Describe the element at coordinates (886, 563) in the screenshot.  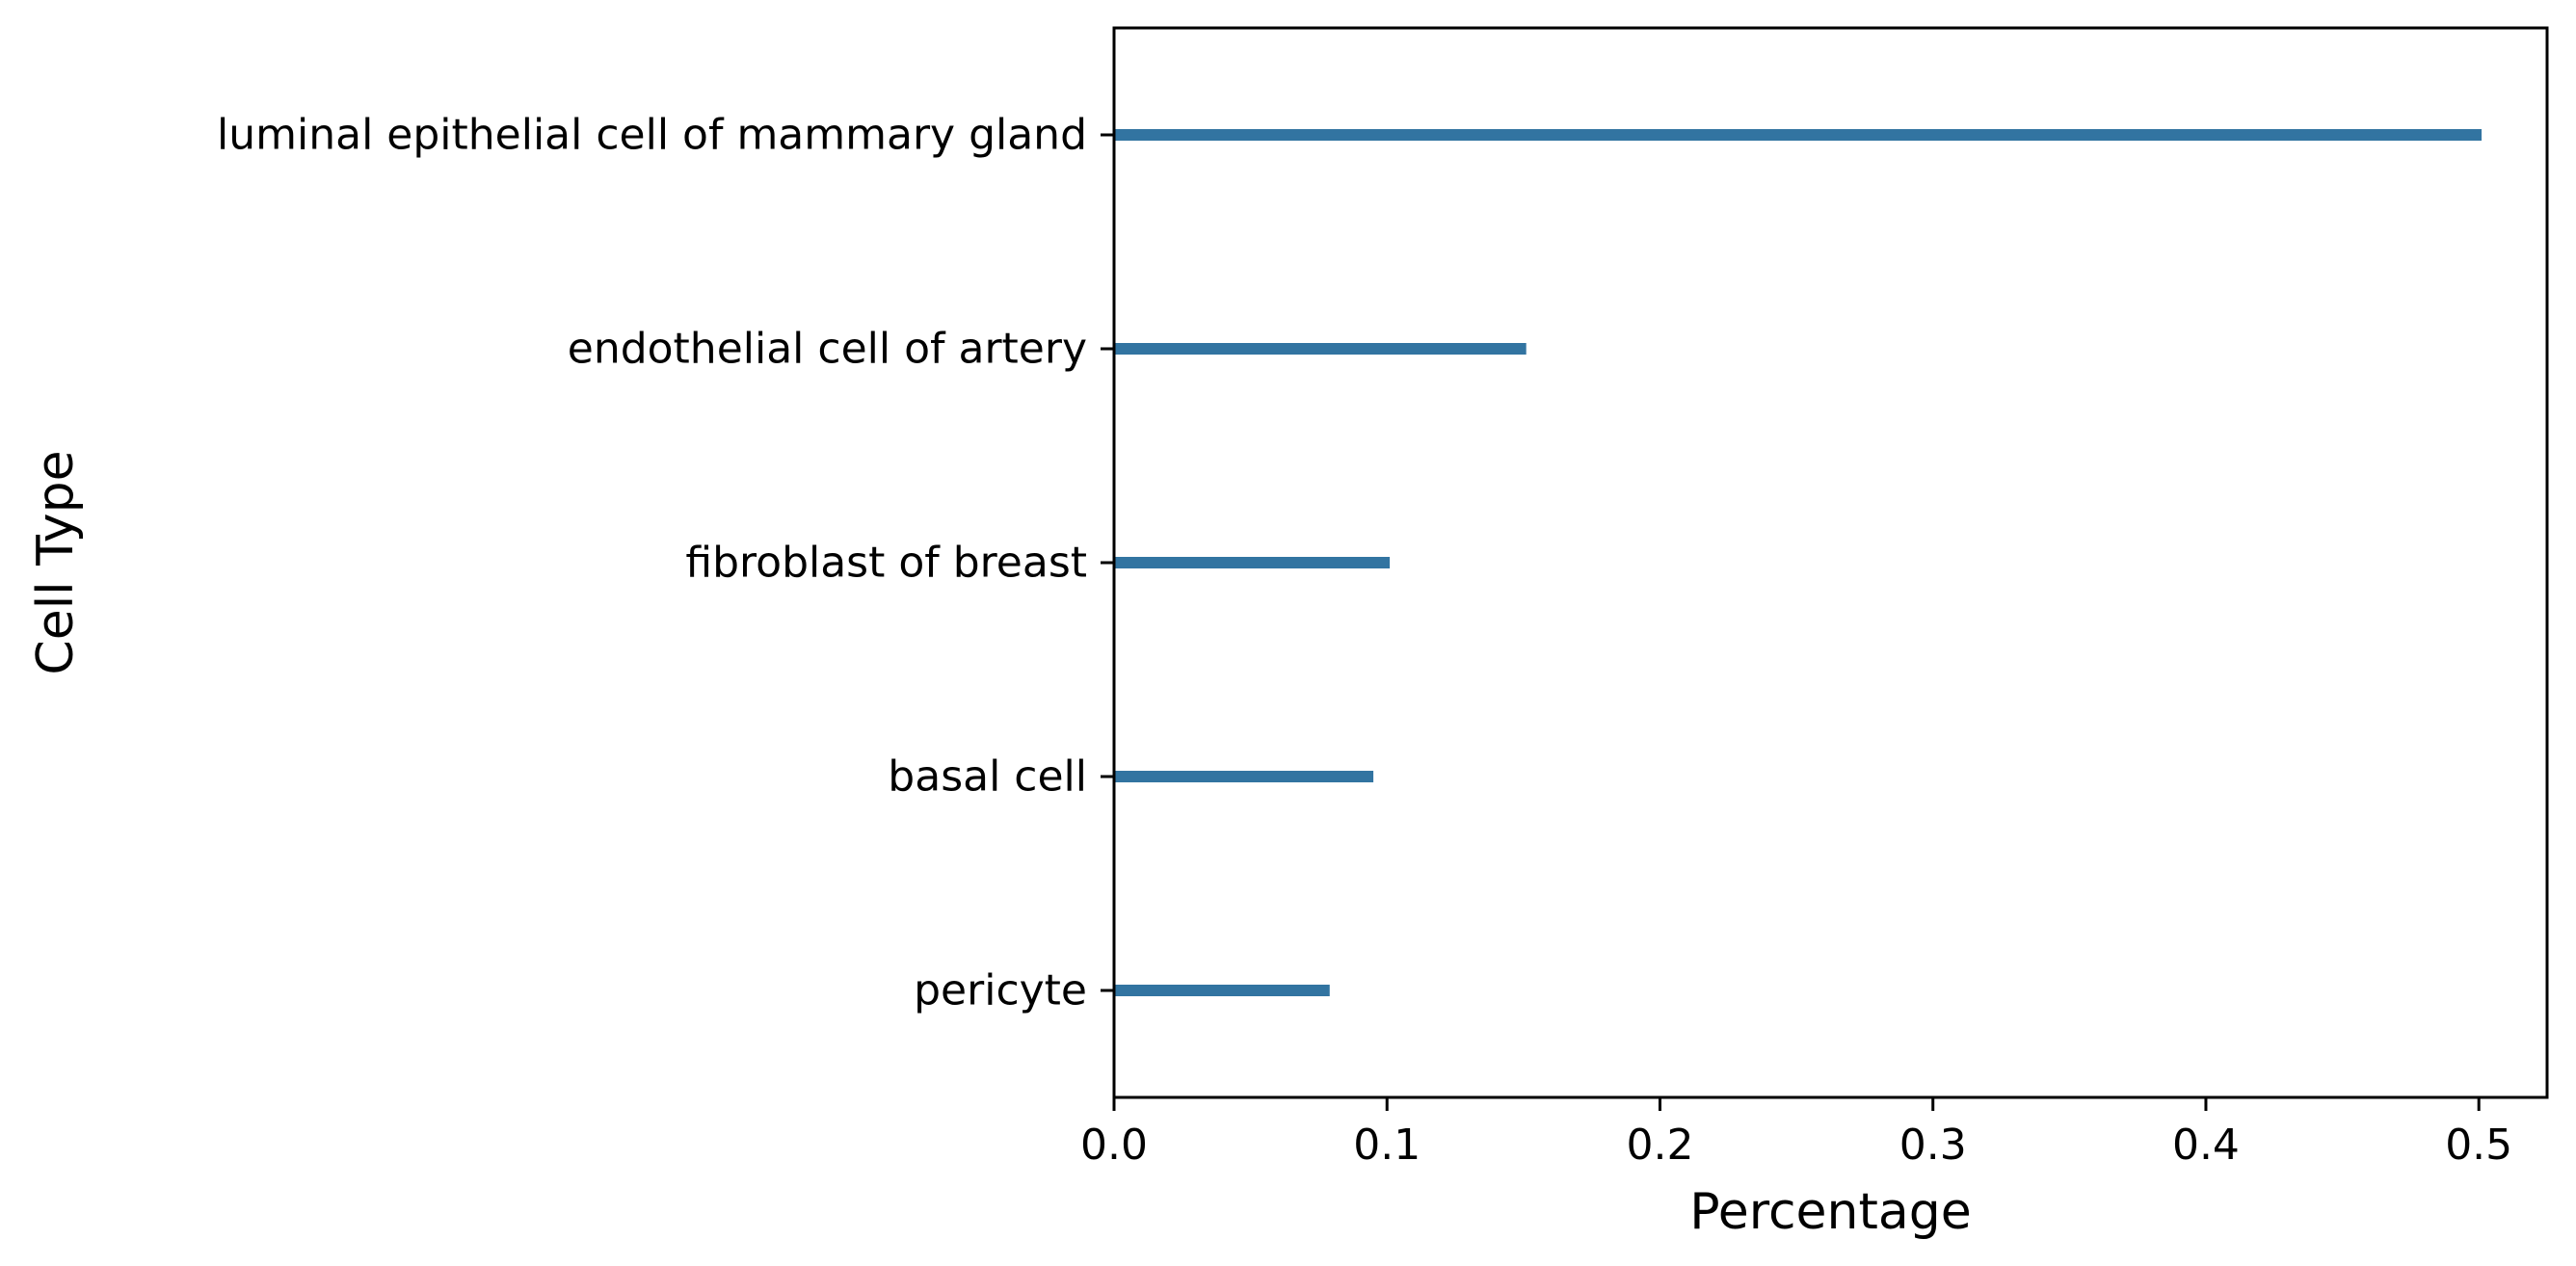
I see `y-tick-label-2: fibroblast of breast` at that location.